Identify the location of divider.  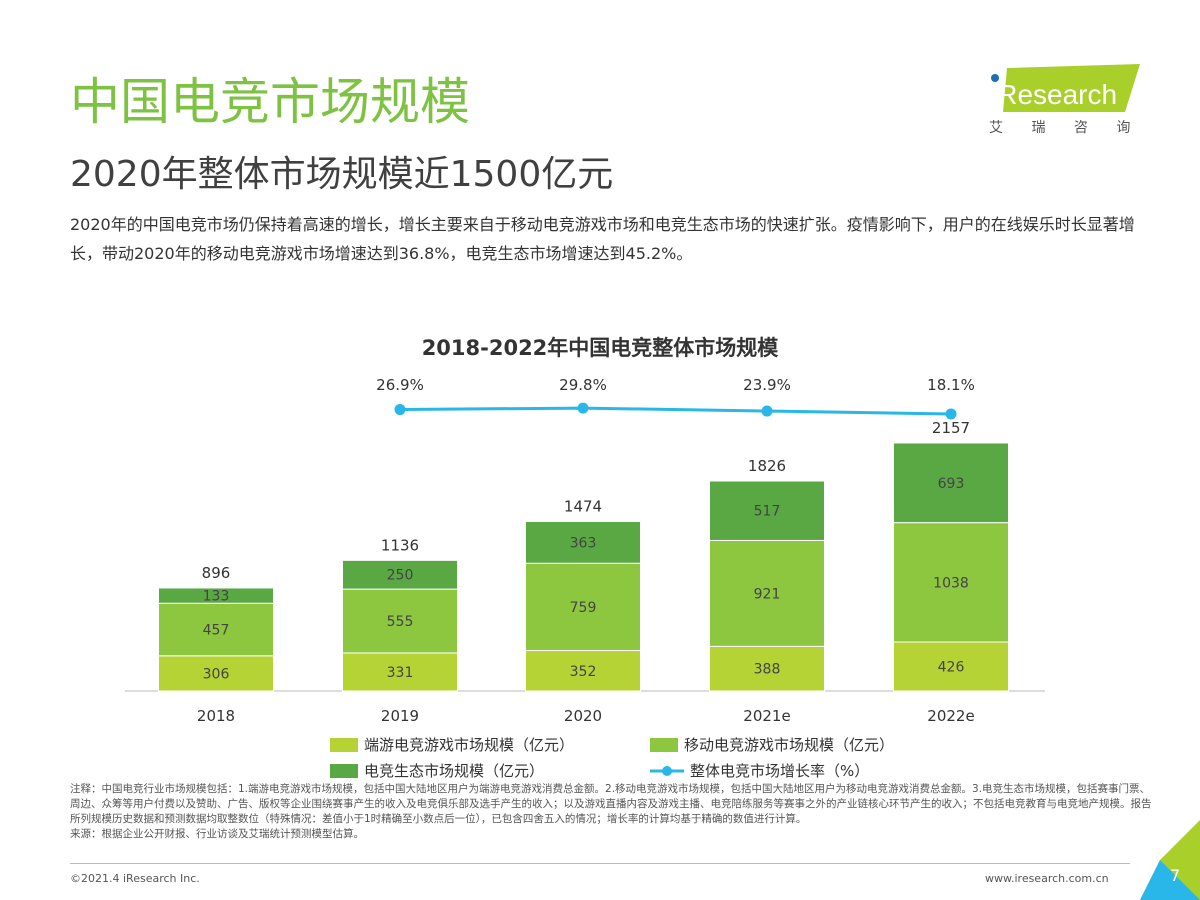
(600, 863).